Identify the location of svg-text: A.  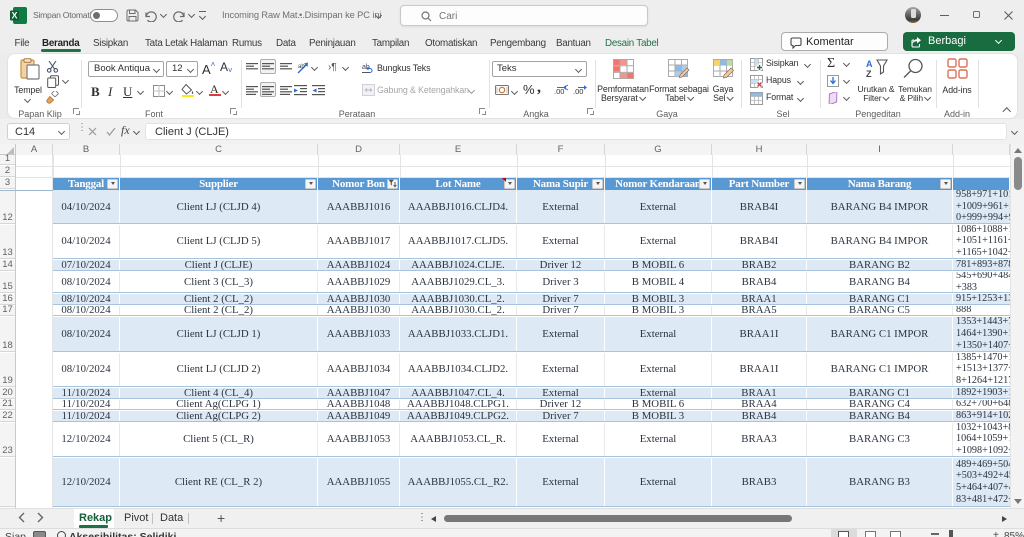
(869, 64).